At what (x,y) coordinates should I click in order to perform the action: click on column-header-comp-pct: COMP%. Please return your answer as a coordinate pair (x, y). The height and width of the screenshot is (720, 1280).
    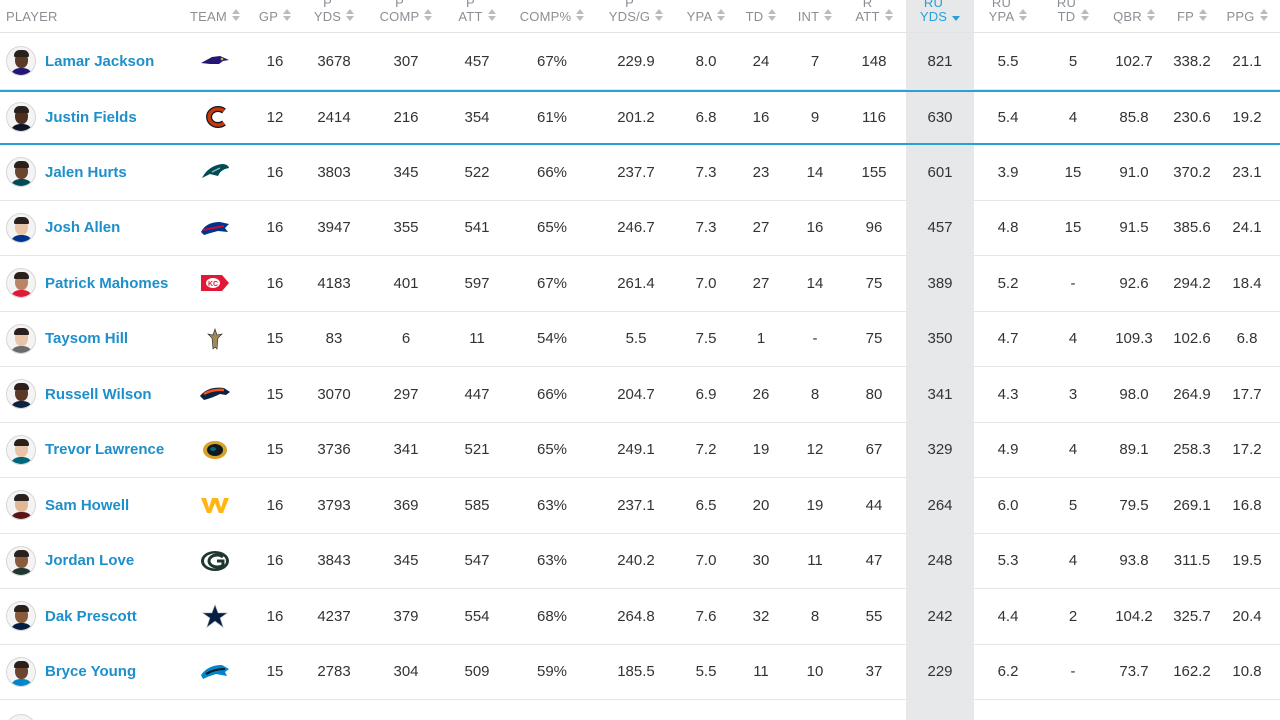
    Looking at the image, I should click on (552, 16).